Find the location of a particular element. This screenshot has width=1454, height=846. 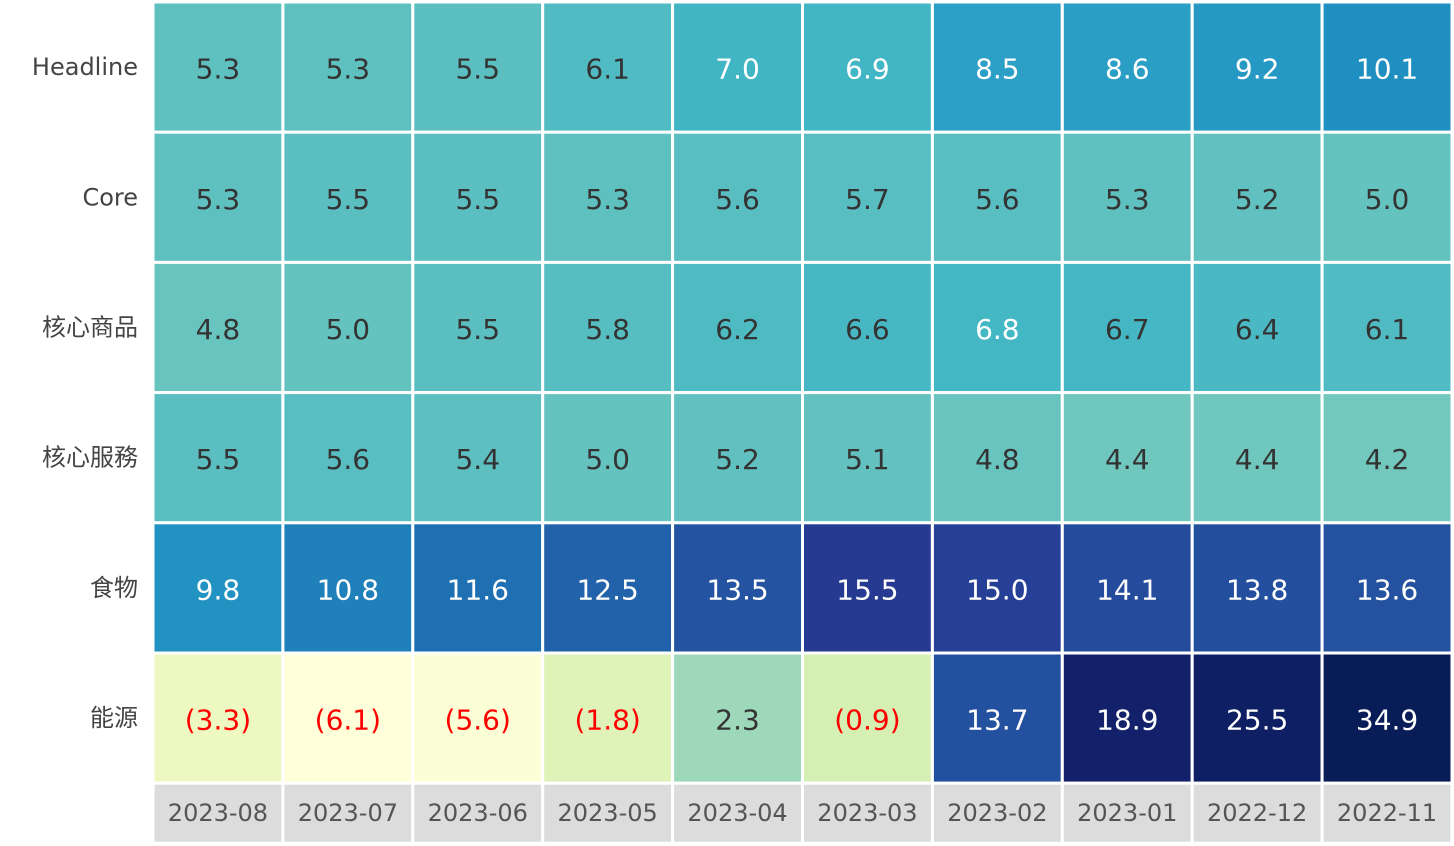

column-label-2022-11: 2022-11 is located at coordinates (1387, 813).